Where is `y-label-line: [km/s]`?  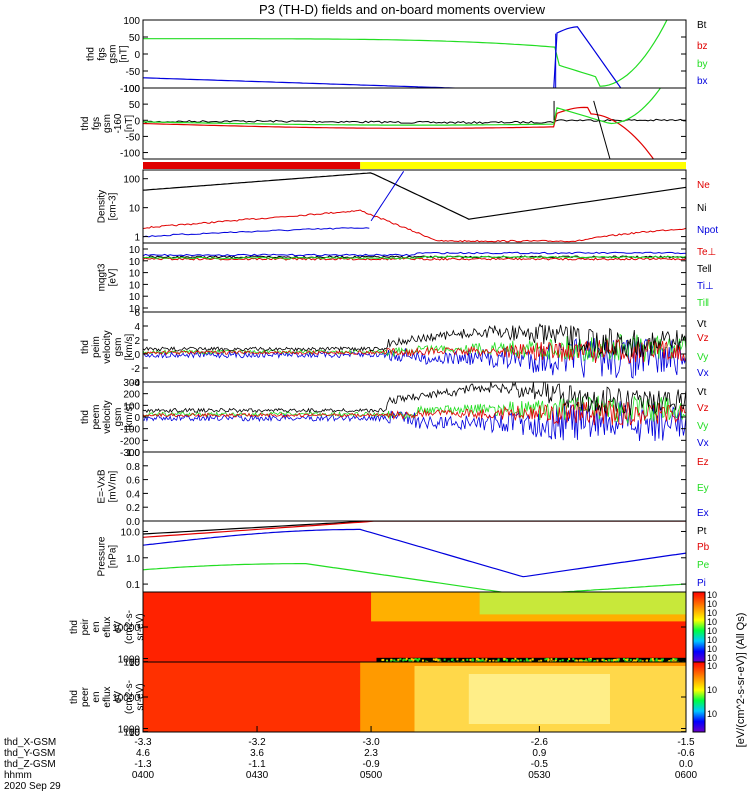 y-label-line: [km/s] is located at coordinates (129, 346).